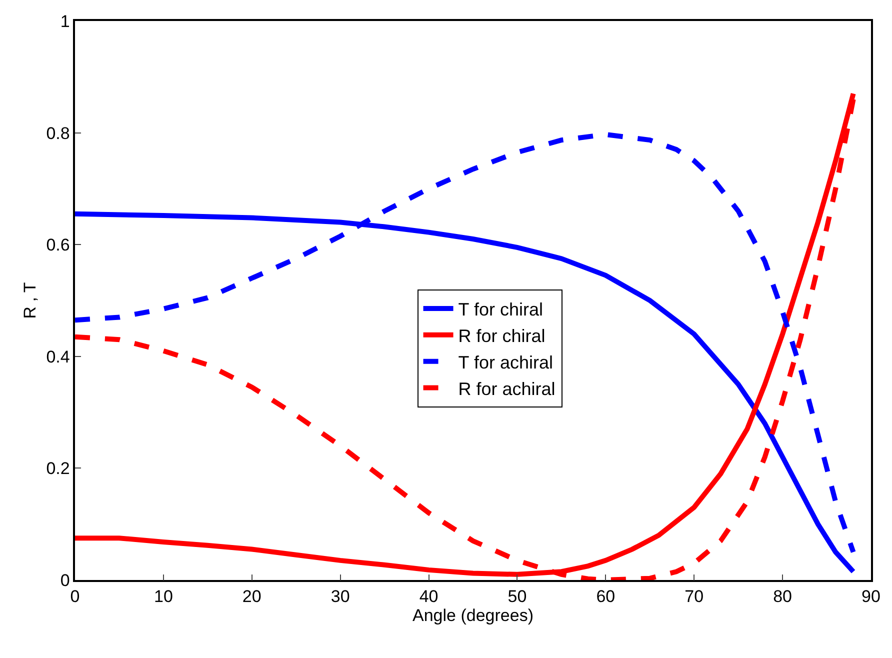 The height and width of the screenshot is (658, 892). Describe the element at coordinates (782, 596) in the screenshot. I see `x-tick-label: 80` at that location.